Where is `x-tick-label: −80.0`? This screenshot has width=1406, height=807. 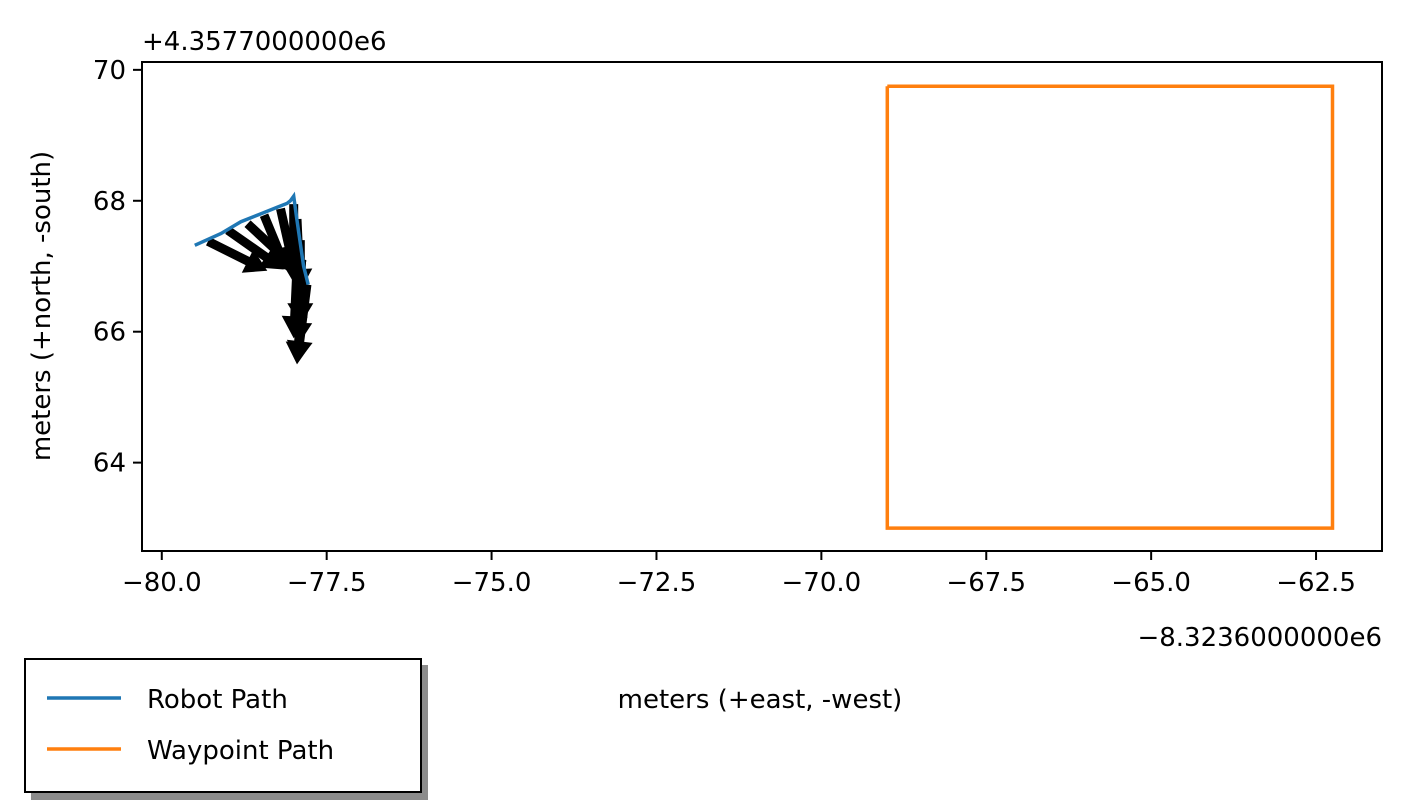 x-tick-label: −80.0 is located at coordinates (162, 583).